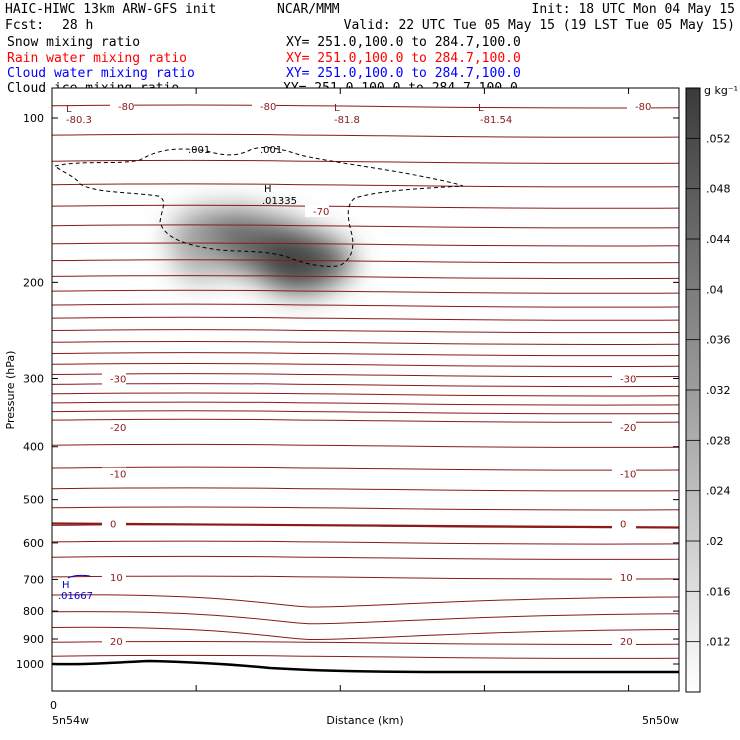 The width and height of the screenshot is (740, 740). What do you see at coordinates (118, 428) in the screenshot?
I see `contour-label-3-0: -20` at bounding box center [118, 428].